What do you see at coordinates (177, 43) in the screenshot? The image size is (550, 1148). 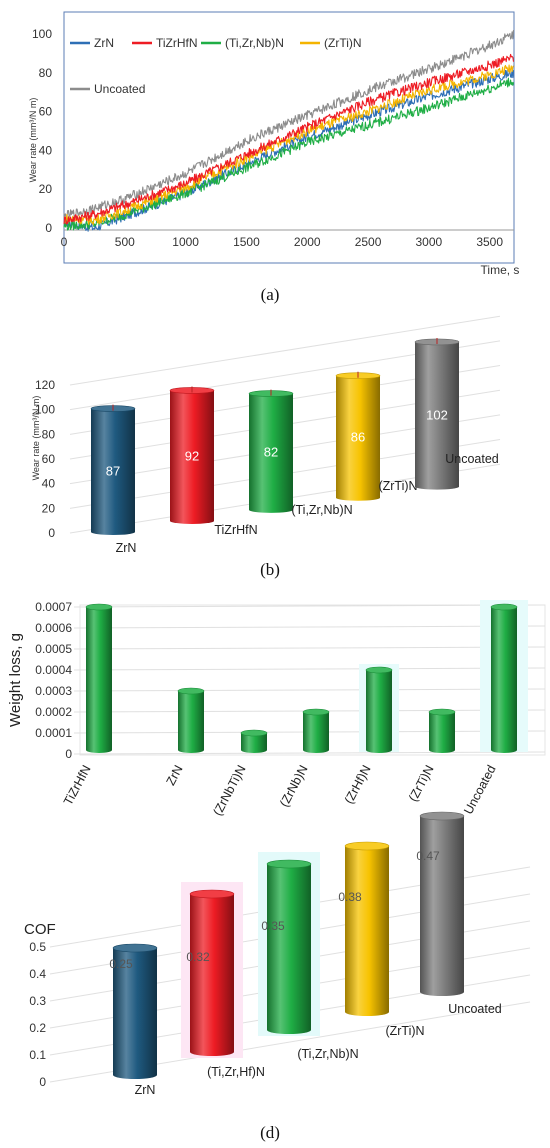 I see `legend-label: TiZrHfN` at bounding box center [177, 43].